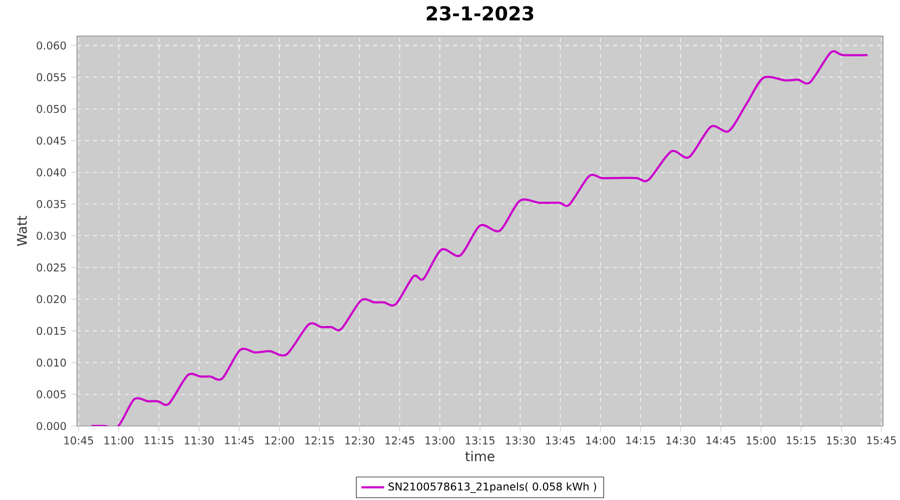 This screenshot has height=500, width=900. What do you see at coordinates (51, 108) in the screenshot?
I see `y-tick-label: 0.050` at bounding box center [51, 108].